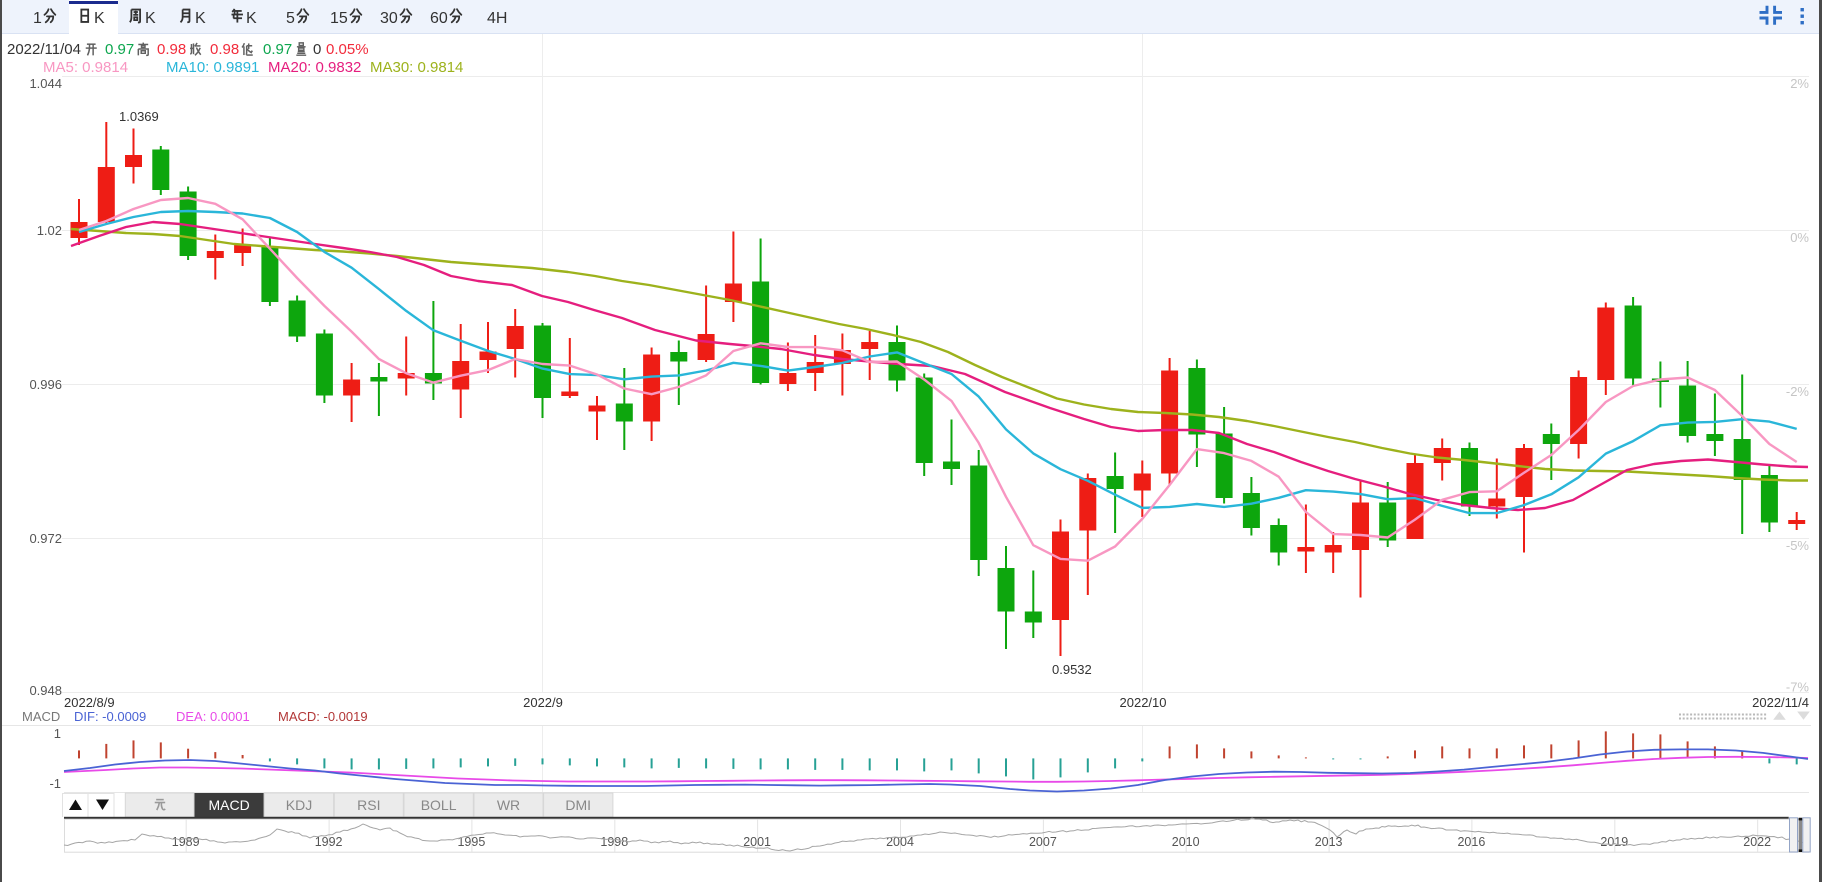  I want to click on svg-text: 0, so click(317, 49).